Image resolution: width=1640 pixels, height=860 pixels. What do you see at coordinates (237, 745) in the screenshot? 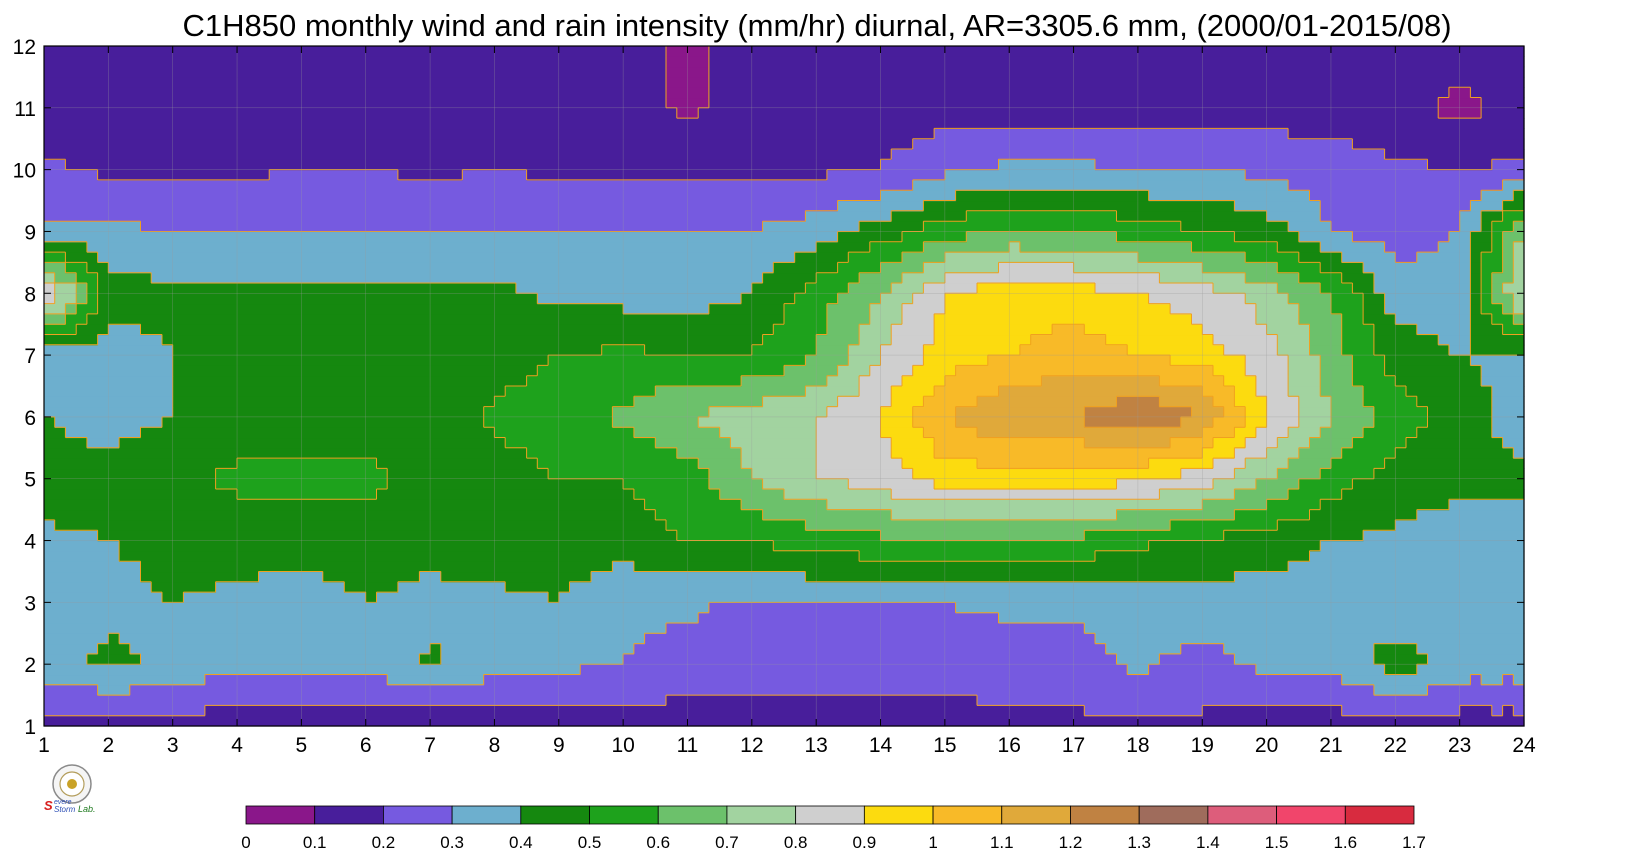
I see `x-tick-label: 4` at bounding box center [237, 745].